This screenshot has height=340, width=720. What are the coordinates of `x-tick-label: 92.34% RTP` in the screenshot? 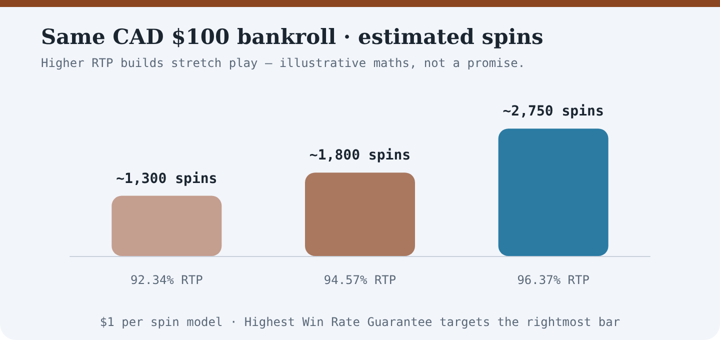 It's located at (166, 280).